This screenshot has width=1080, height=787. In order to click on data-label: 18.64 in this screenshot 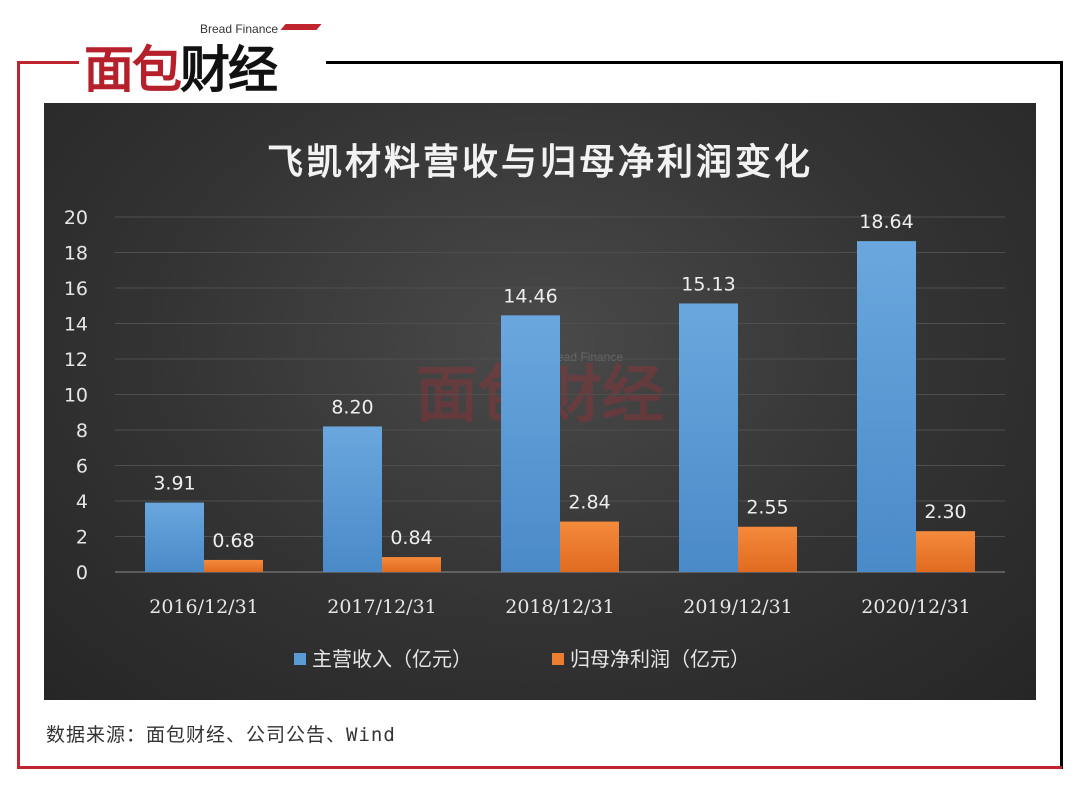, I will do `click(886, 222)`.